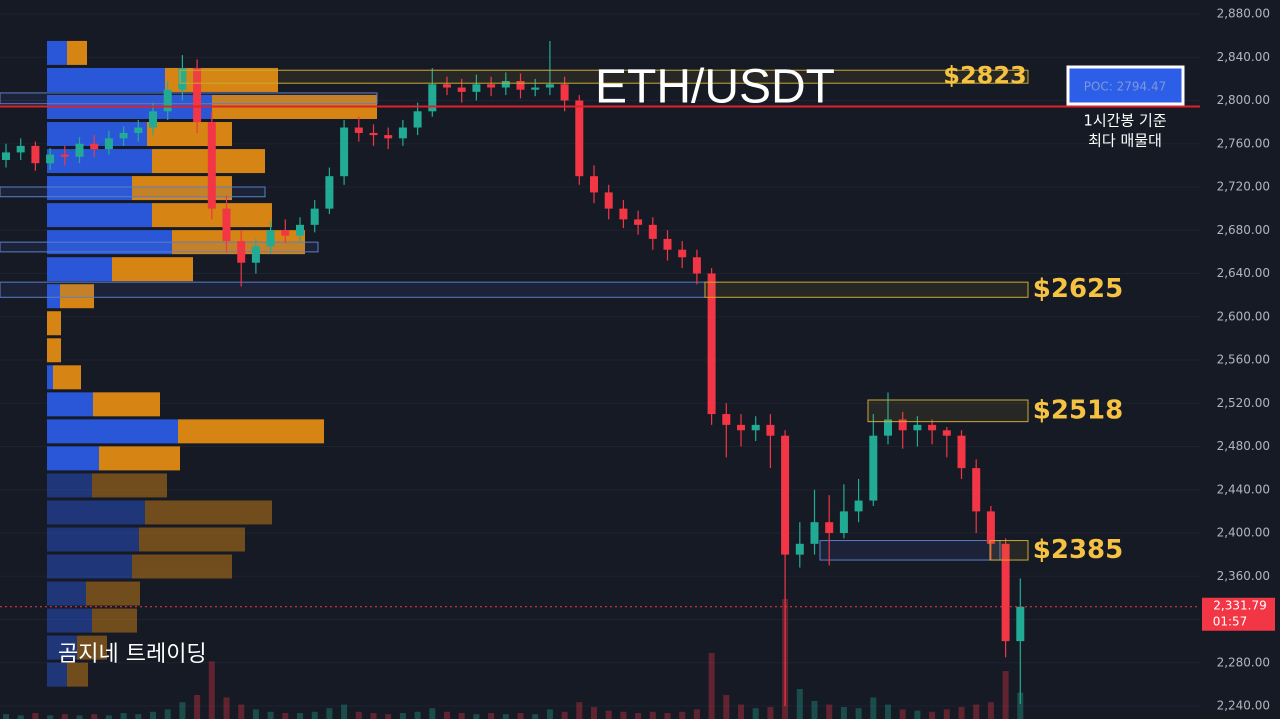  I want to click on y-tick-label: 2,880.00, so click(1243, 14).